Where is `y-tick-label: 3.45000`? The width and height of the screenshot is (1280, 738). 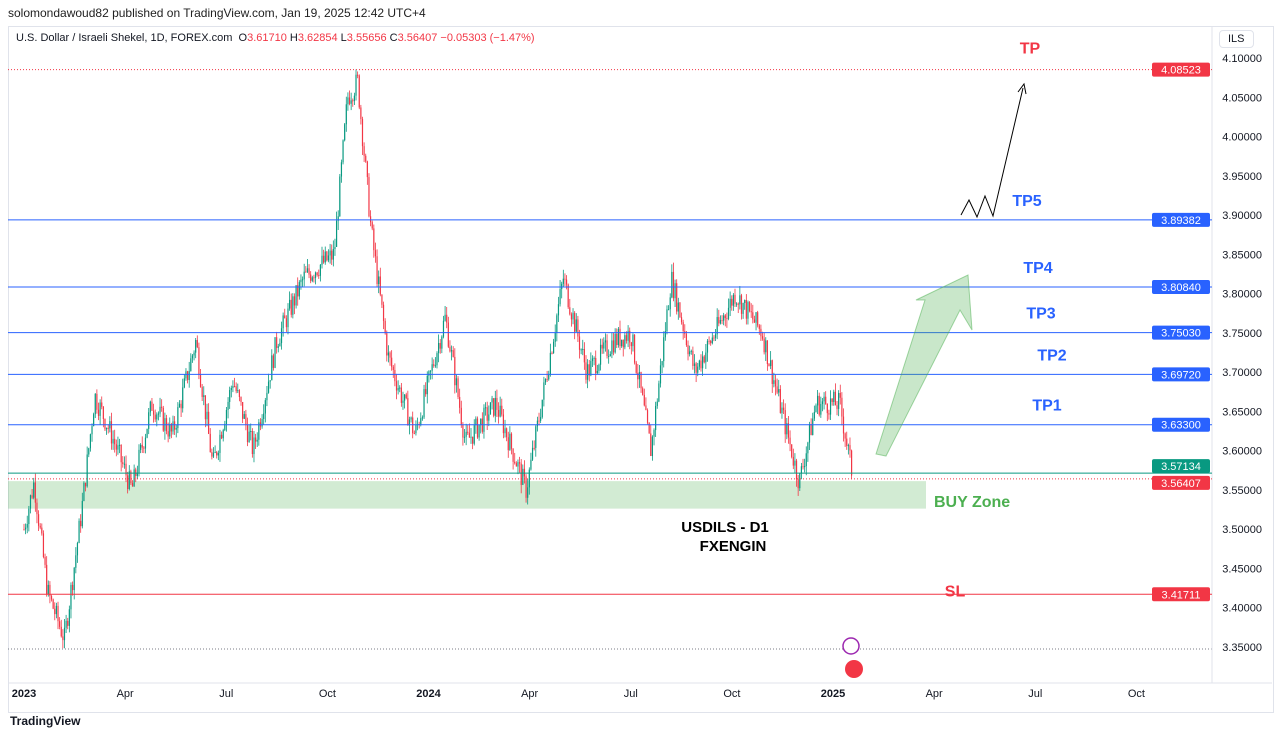
y-tick-label: 3.45000 is located at coordinates (1242, 569).